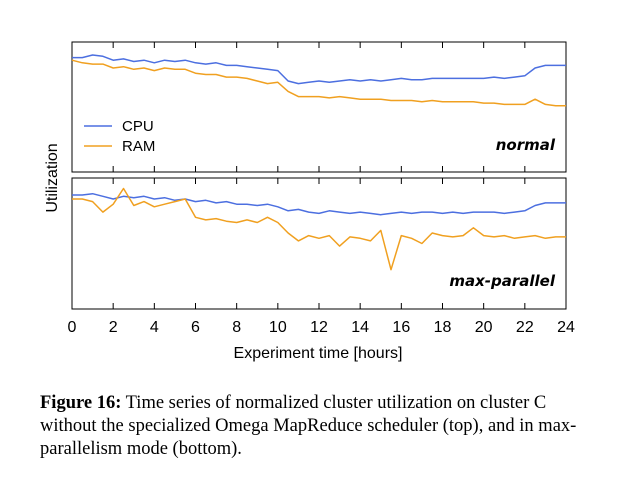 The height and width of the screenshot is (495, 618). What do you see at coordinates (81, 403) in the screenshot?
I see `caption-label: Figure 16:` at bounding box center [81, 403].